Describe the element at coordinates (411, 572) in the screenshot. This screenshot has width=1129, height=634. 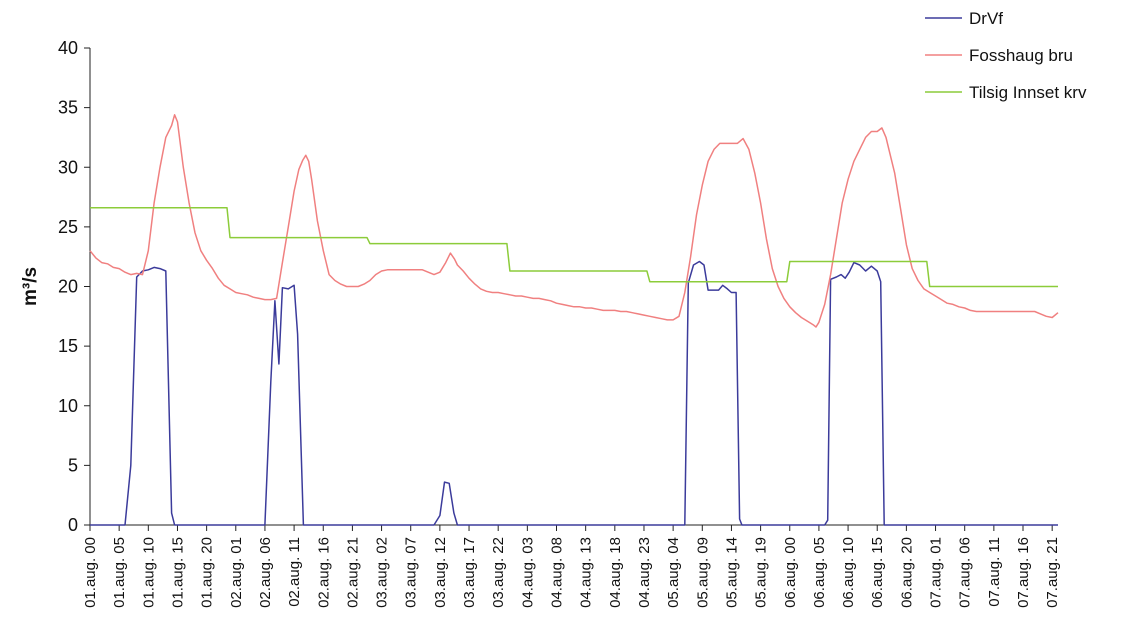
I see `x-tick-label: 03.aug. 07` at that location.